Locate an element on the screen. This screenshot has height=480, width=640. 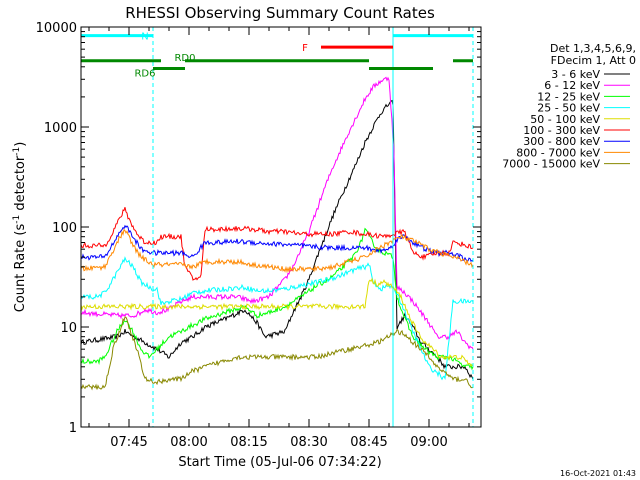
legend-label-5: 100 - 300 keV is located at coordinates (561, 130).